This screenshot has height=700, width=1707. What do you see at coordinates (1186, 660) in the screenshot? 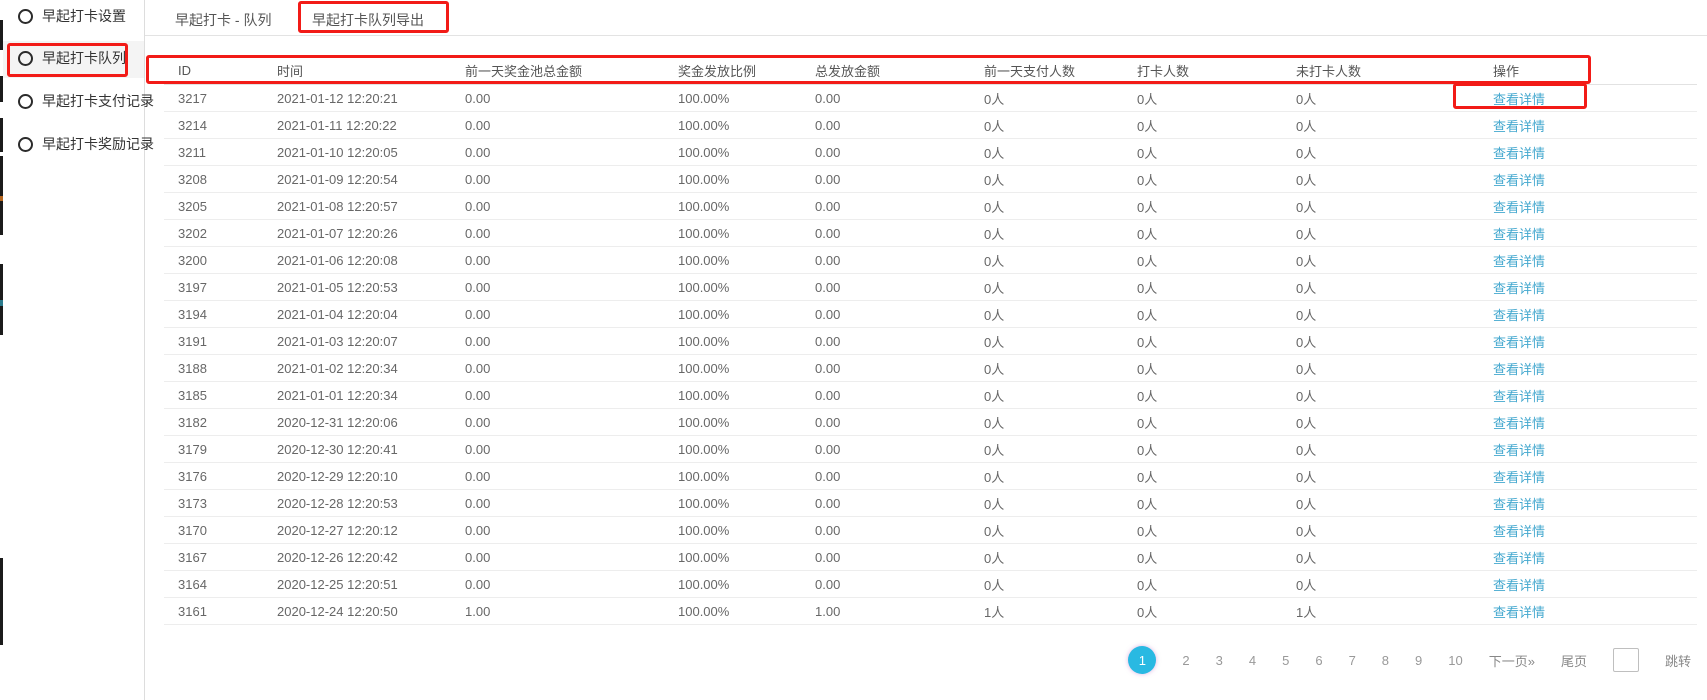
I see `page-number: 2` at bounding box center [1186, 660].